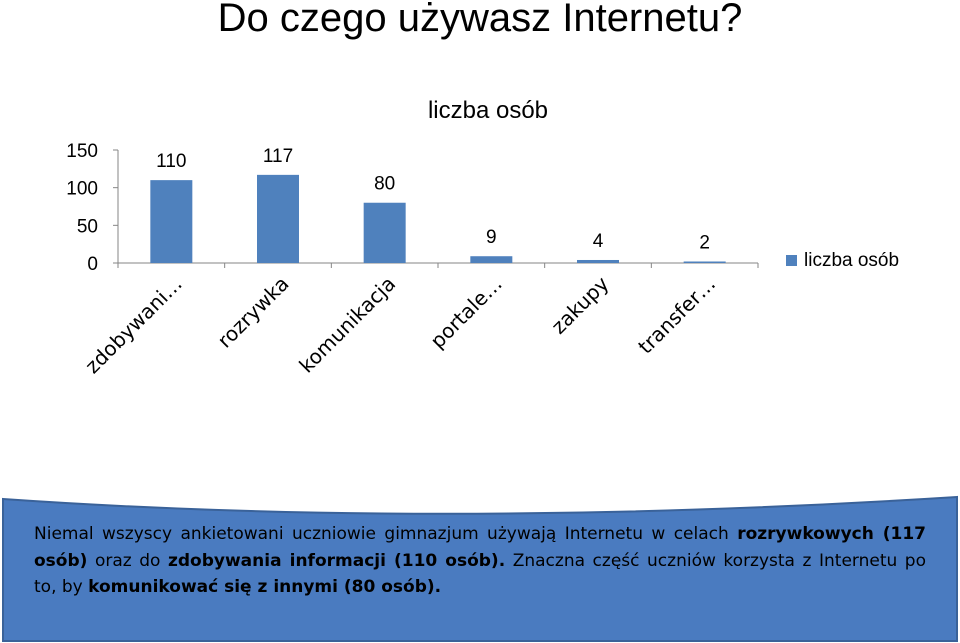 The height and width of the screenshot is (643, 960). Describe the element at coordinates (488, 110) in the screenshot. I see `chart-title: liczba osób` at that location.